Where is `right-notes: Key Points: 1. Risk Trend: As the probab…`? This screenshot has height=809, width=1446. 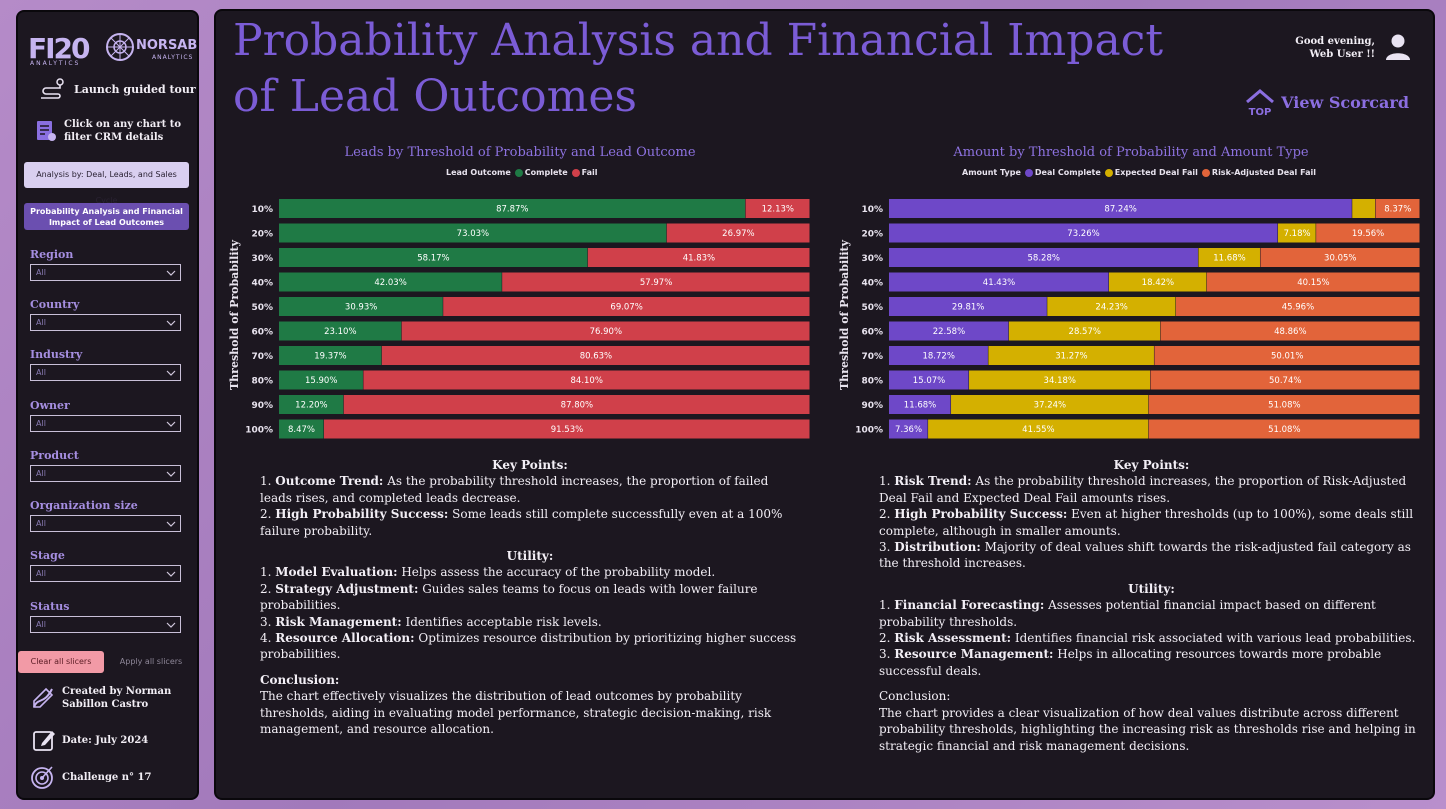 right-notes: Key Points: 1. Risk Trend: As the probab… is located at coordinates (1151, 605).